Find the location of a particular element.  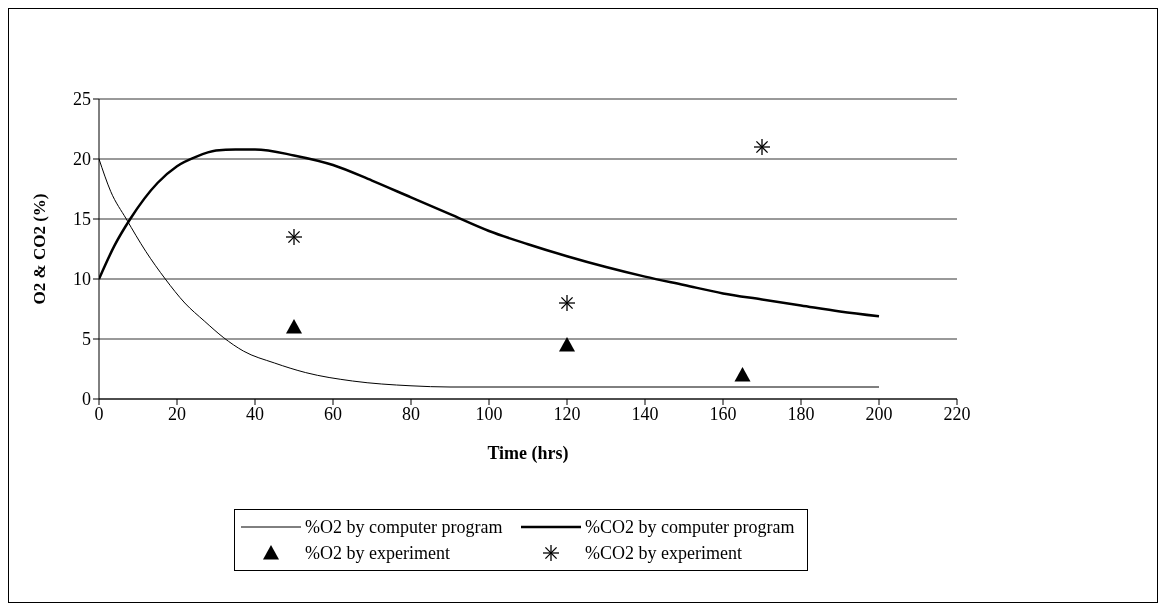

legend-label: %O2 by experiment is located at coordinates (377, 553).